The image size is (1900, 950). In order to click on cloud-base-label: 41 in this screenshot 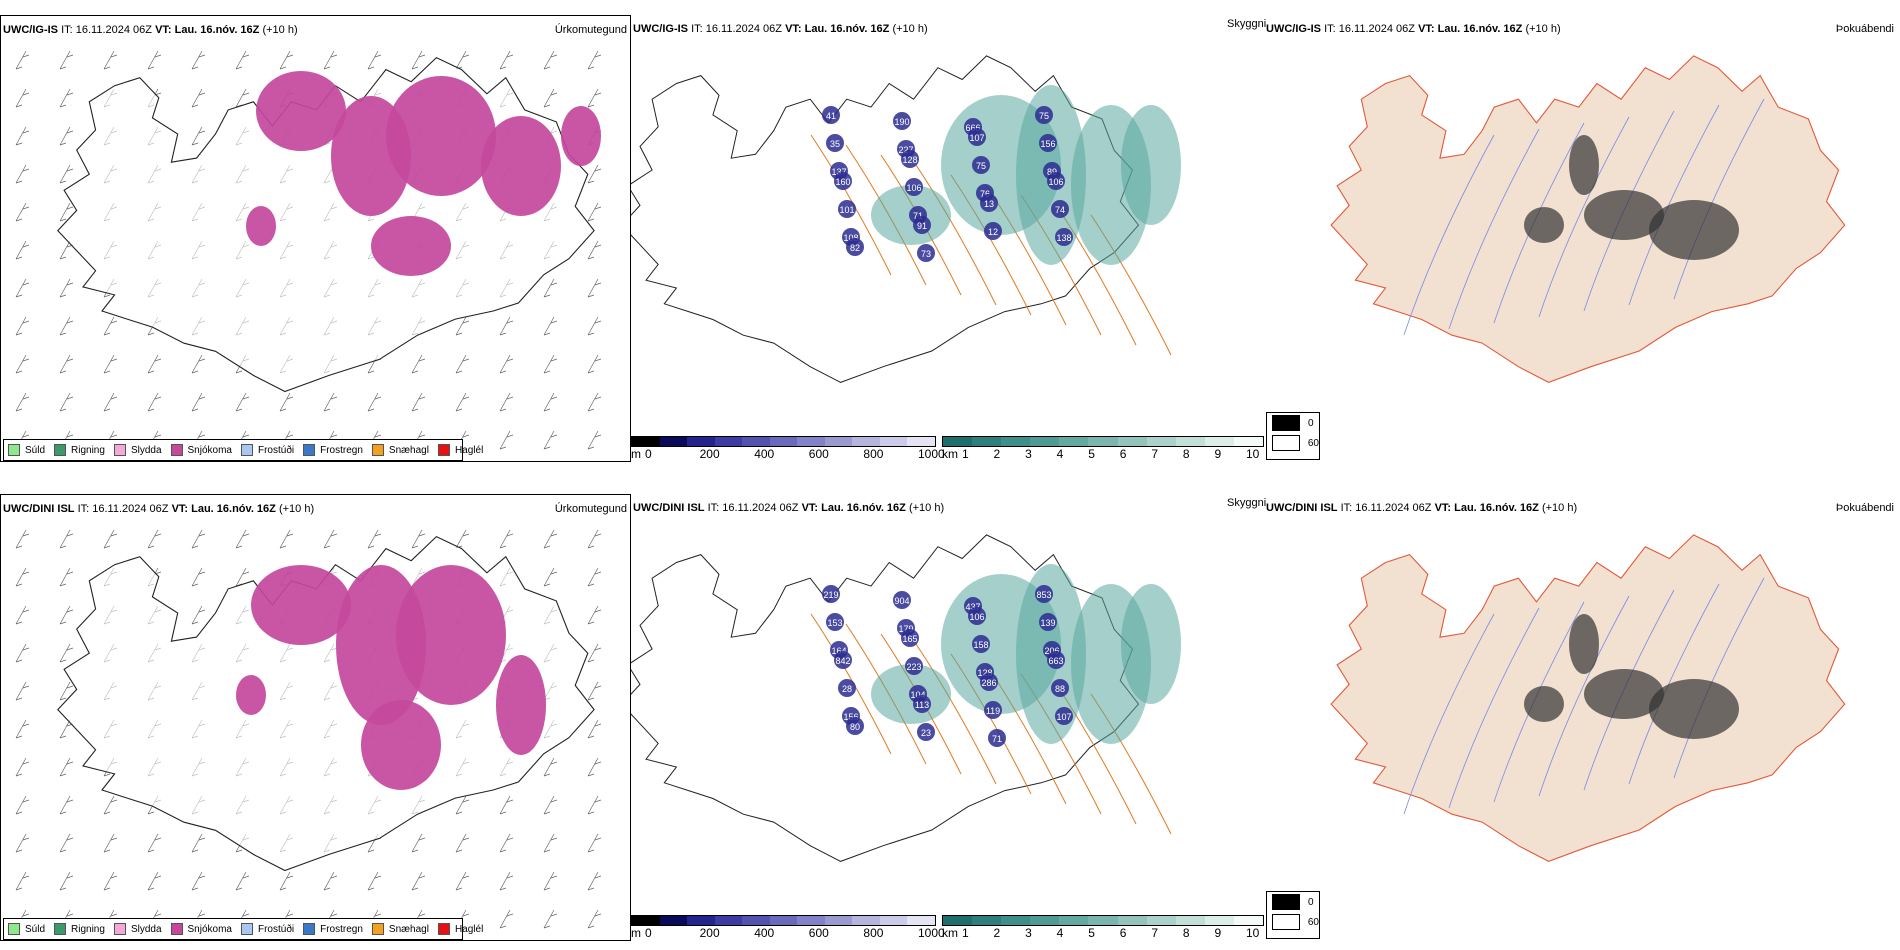, I will do `click(831, 116)`.